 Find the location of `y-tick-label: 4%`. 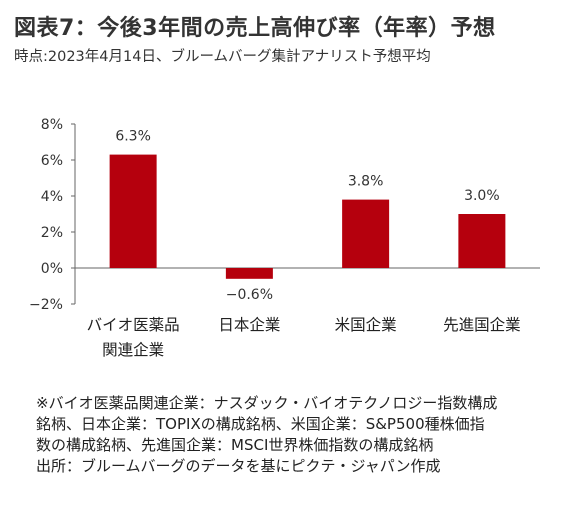

y-tick-label: 4% is located at coordinates (52, 197).